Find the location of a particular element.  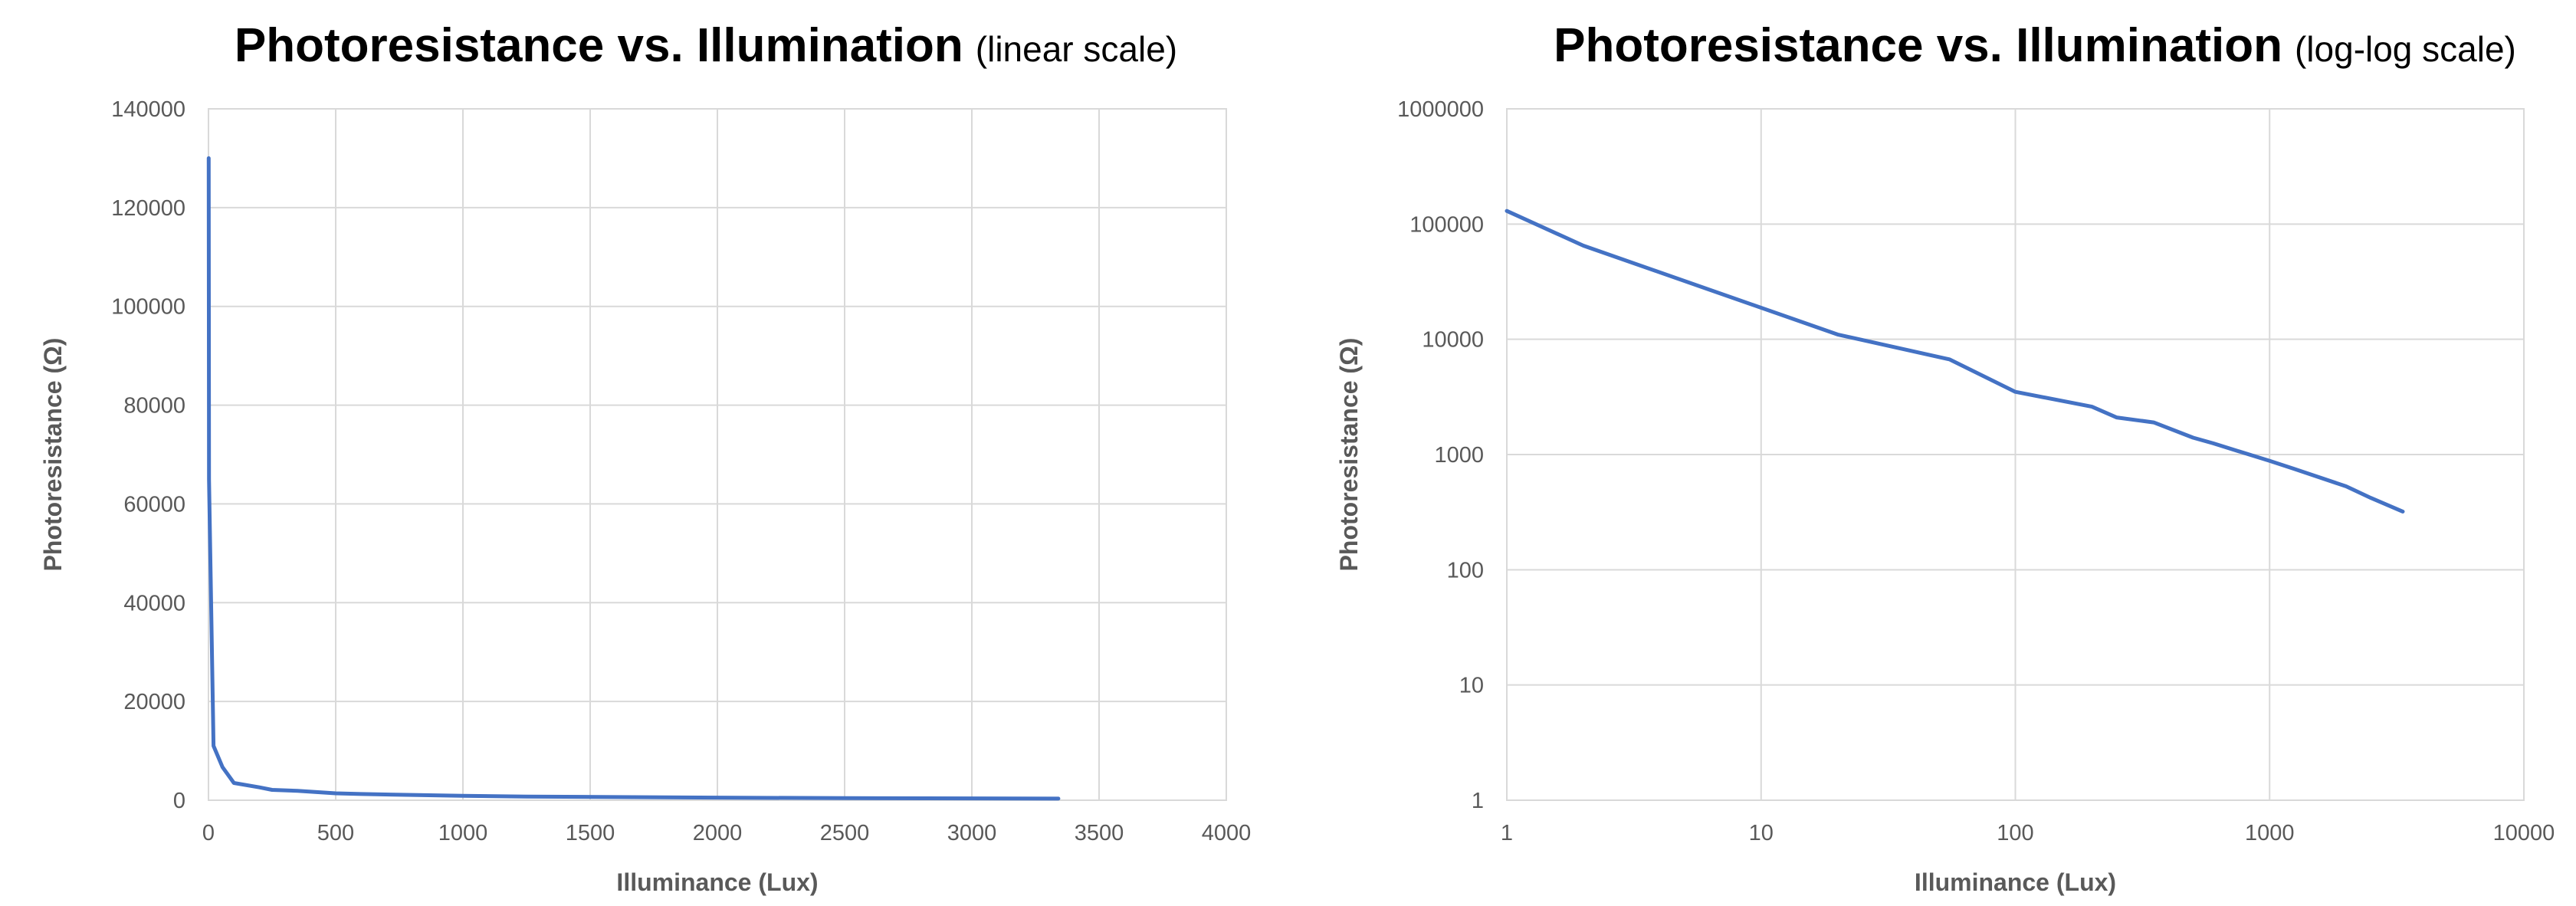

y-tick-label: 10 is located at coordinates (1471, 686).